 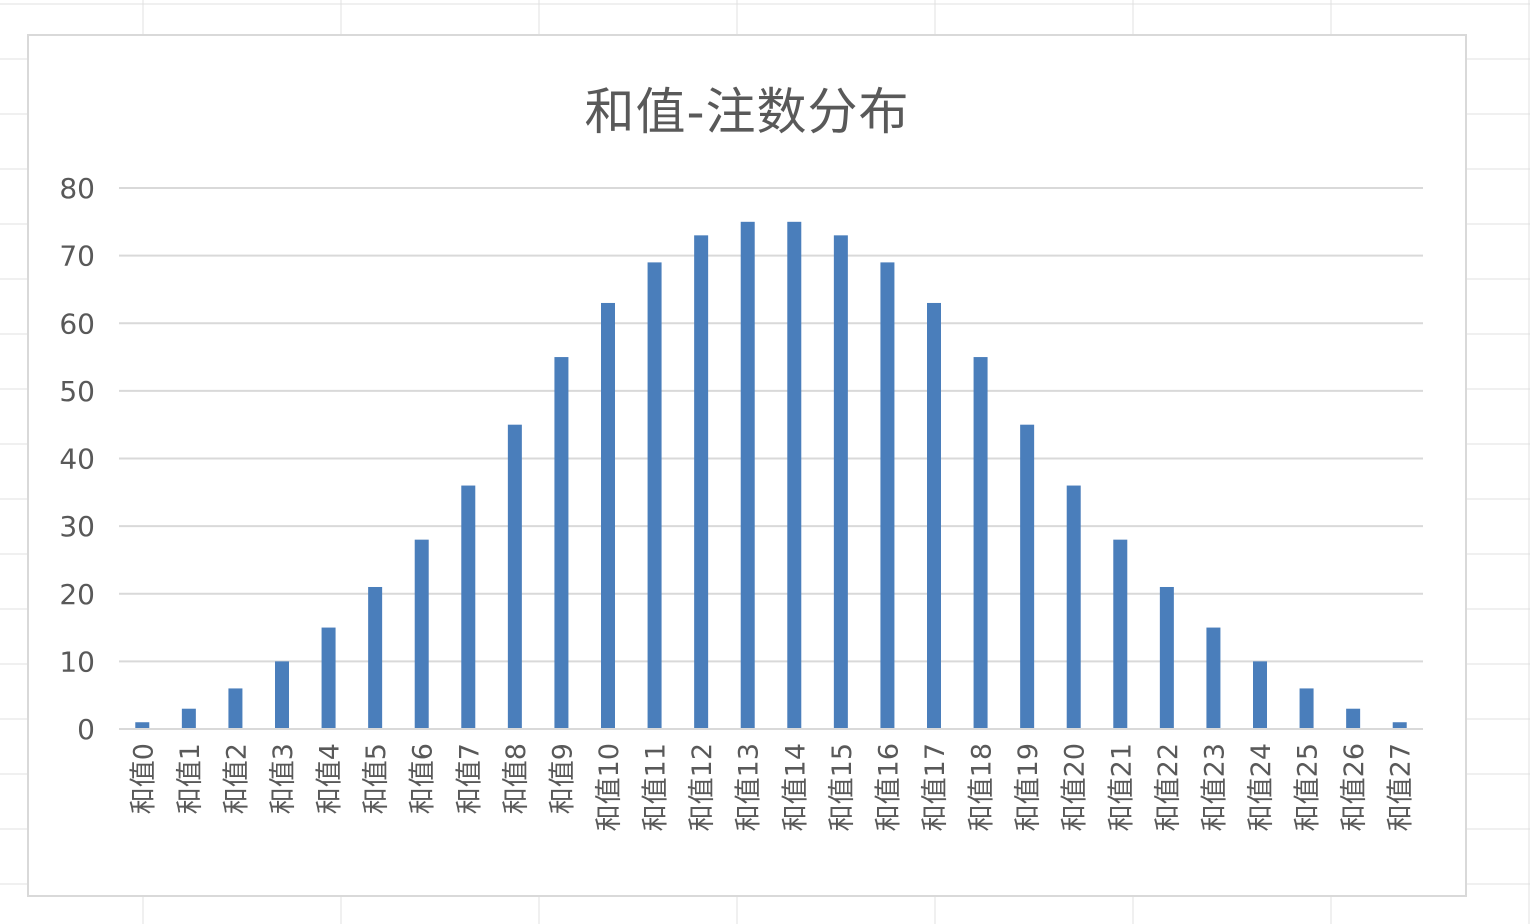 What do you see at coordinates (77, 594) in the screenshot?
I see `y-tick-label: 20` at bounding box center [77, 594].